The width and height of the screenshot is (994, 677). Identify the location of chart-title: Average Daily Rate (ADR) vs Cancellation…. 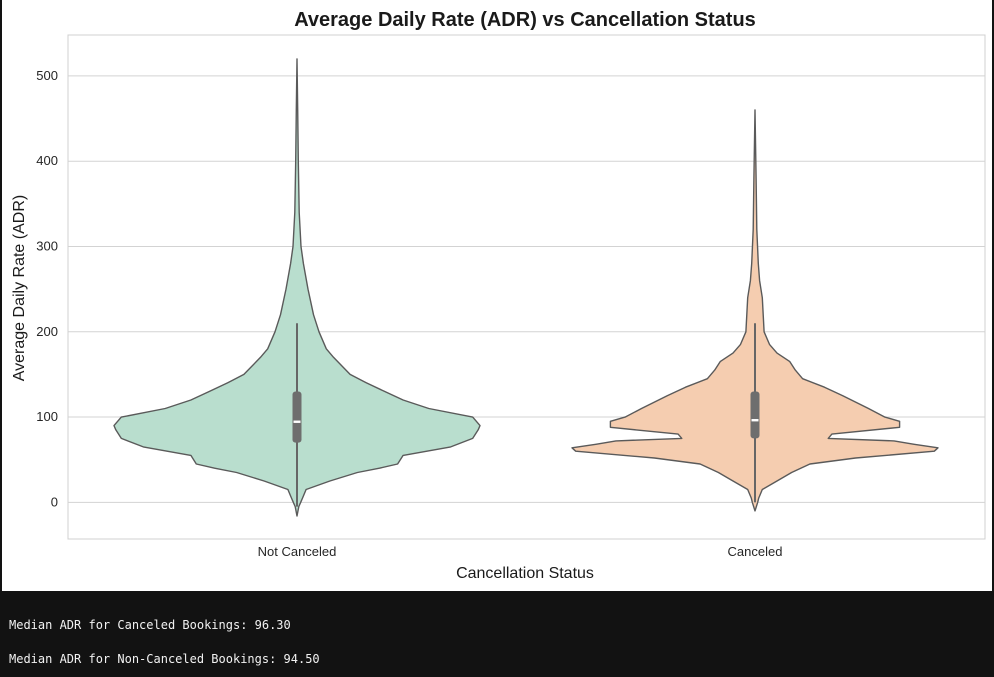
(525, 20).